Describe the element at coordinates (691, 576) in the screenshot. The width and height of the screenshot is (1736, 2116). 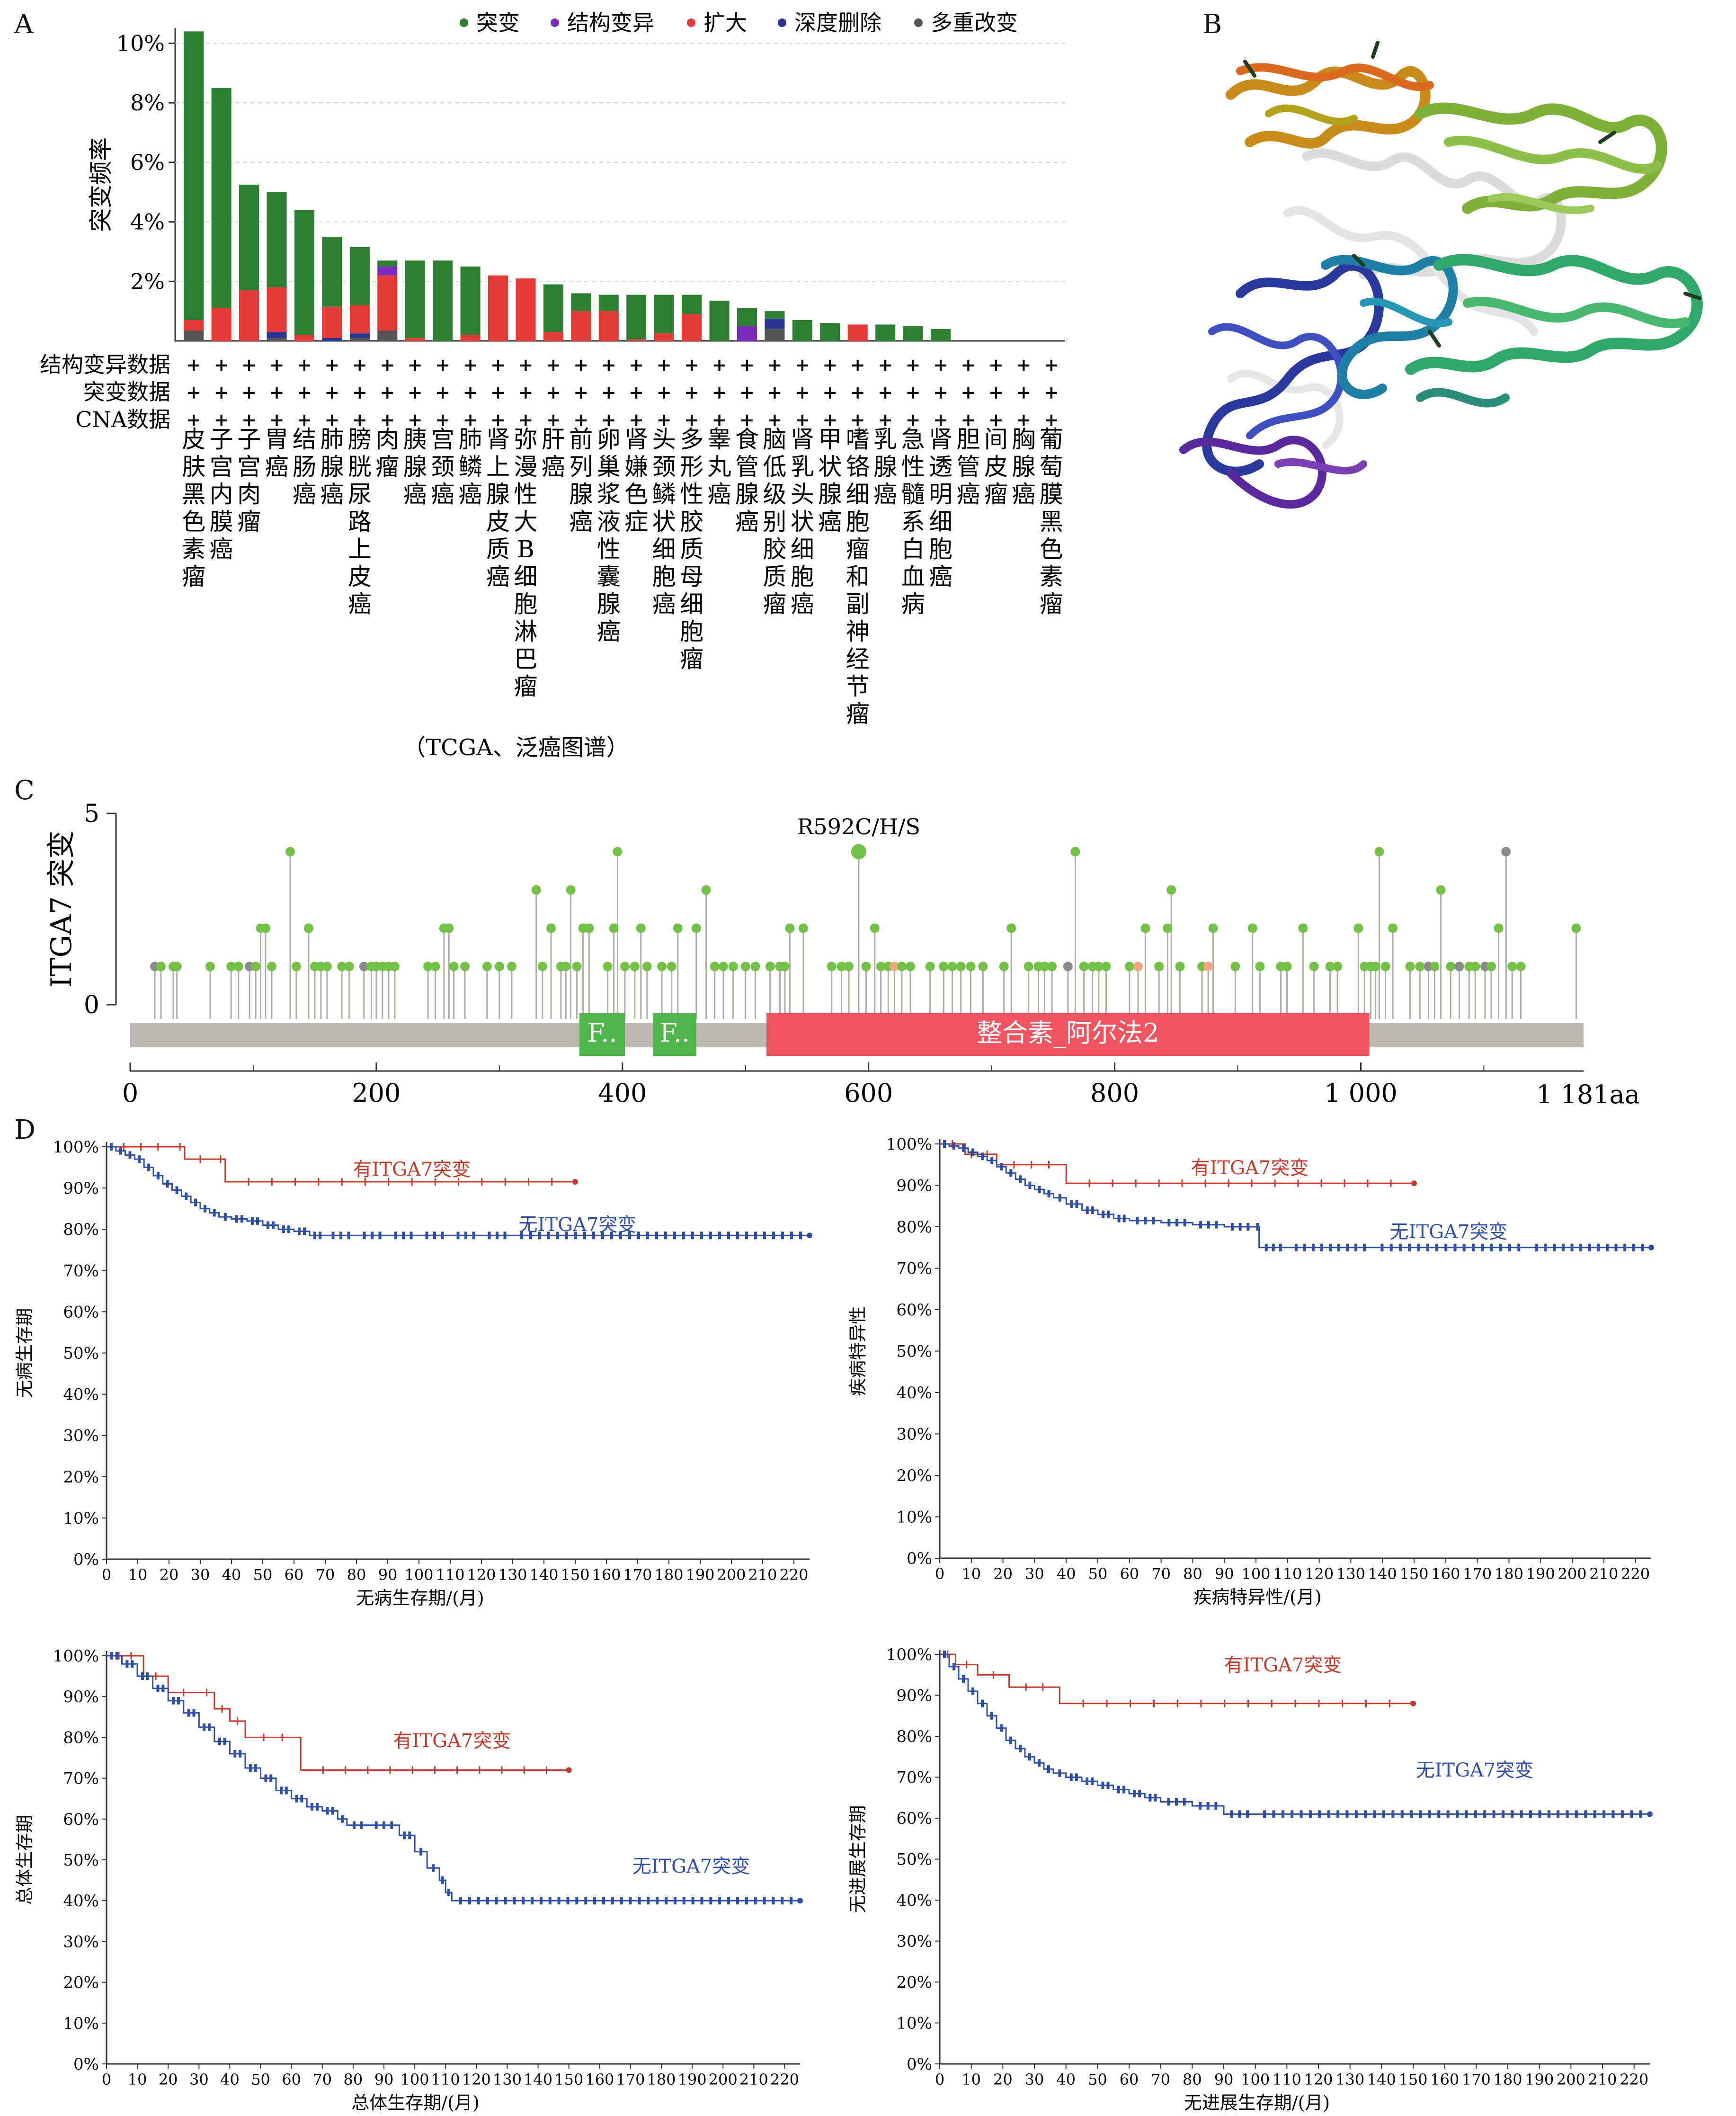
I see `category-label-char: 母` at that location.